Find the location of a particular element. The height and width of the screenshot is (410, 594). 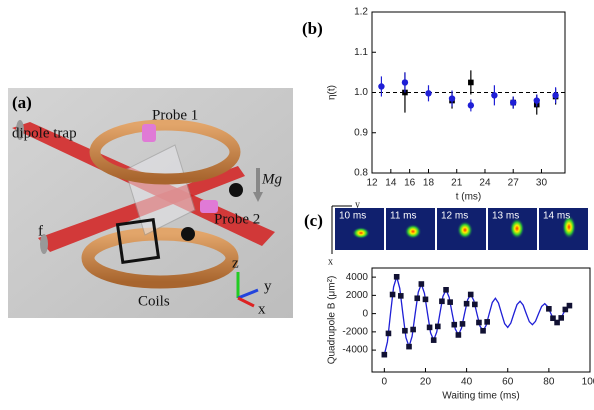

image-axis-label: y is located at coordinates (357, 204).